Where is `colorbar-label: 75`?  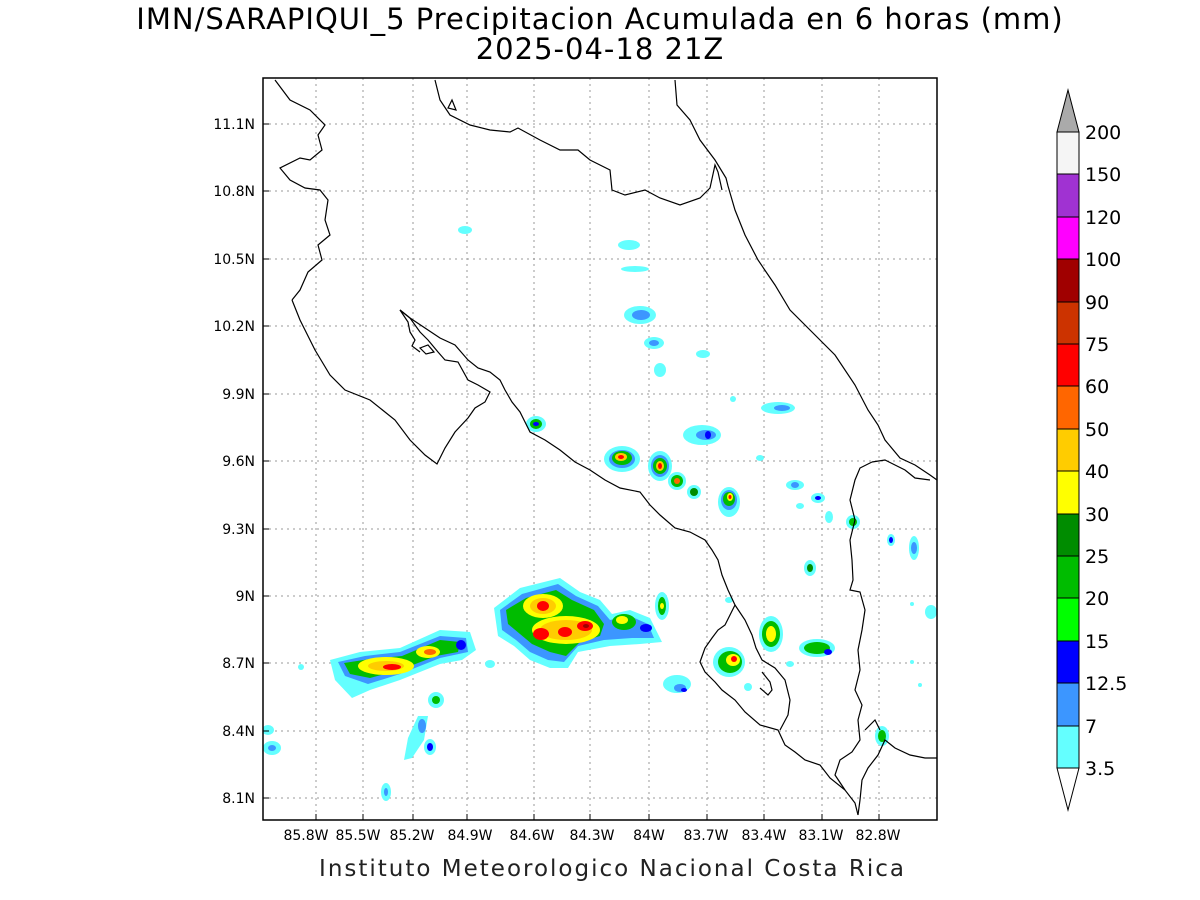 colorbar-label: 75 is located at coordinates (1097, 345).